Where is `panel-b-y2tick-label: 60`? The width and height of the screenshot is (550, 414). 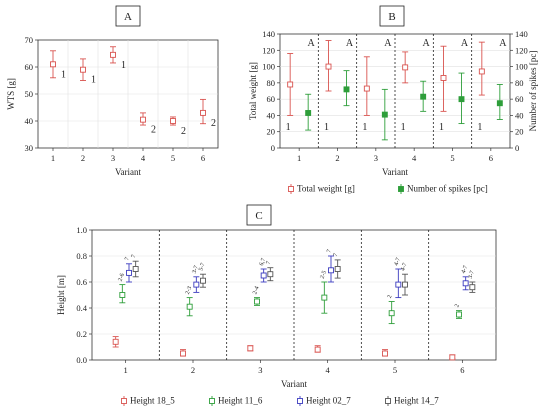
panel-b-y2tick-label: 60 is located at coordinates (519, 99).